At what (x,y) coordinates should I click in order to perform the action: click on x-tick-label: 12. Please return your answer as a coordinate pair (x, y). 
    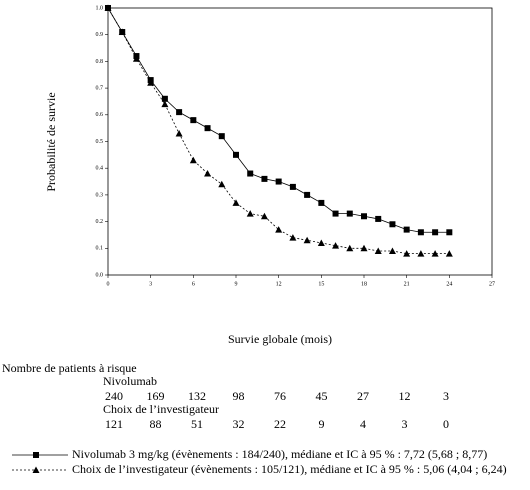
    Looking at the image, I should click on (279, 284).